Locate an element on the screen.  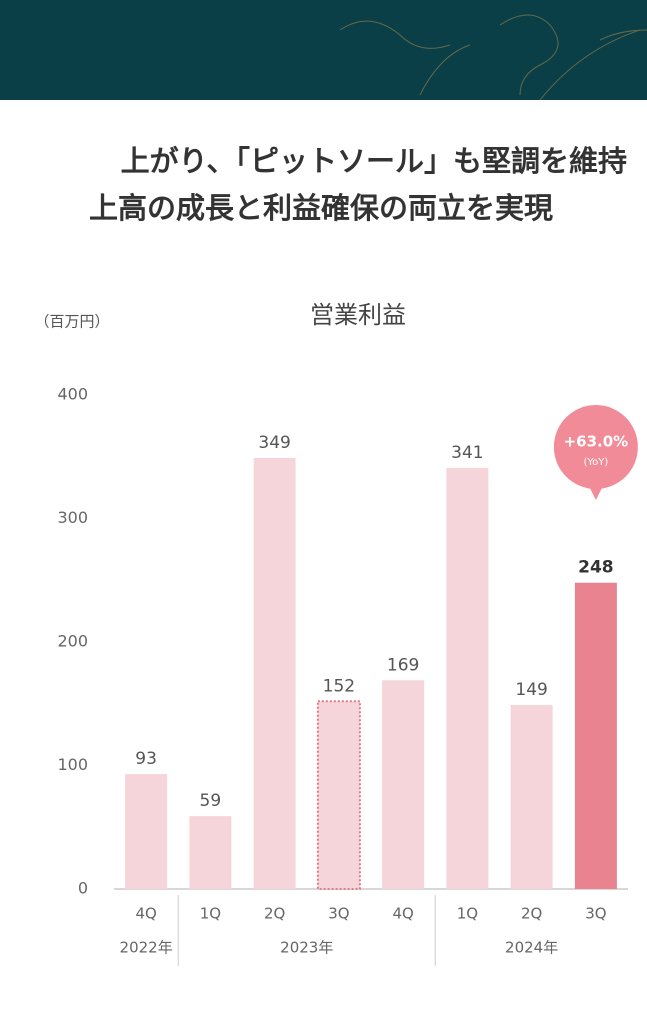
value-label: 93 is located at coordinates (146, 759).